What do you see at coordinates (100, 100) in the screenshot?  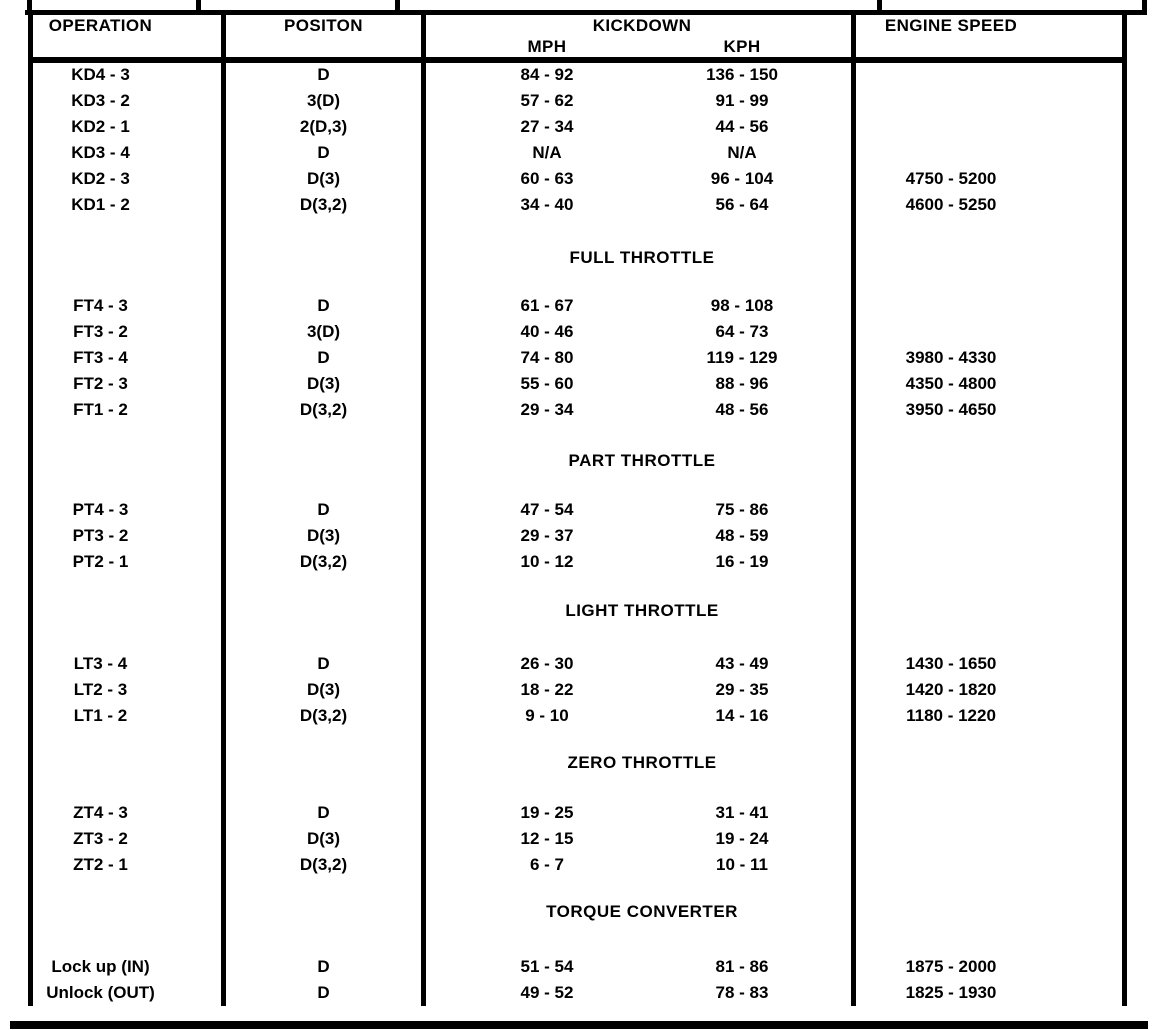 I see `cell-operation: KD3 - 2` at bounding box center [100, 100].